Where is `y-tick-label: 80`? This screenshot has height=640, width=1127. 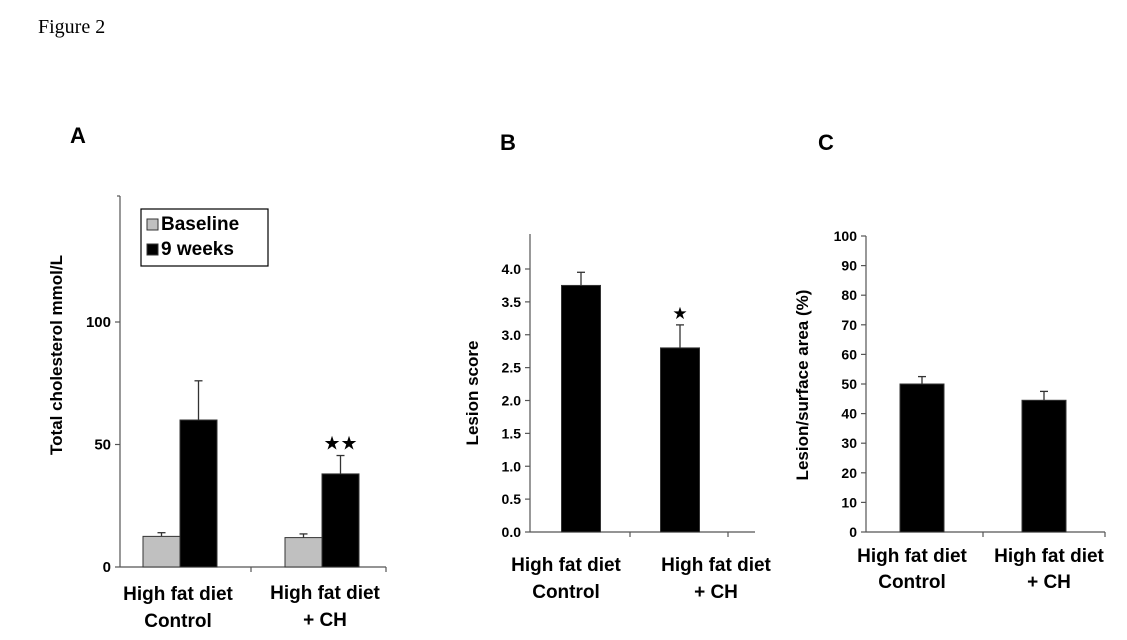
y-tick-label: 80 is located at coordinates (849, 295).